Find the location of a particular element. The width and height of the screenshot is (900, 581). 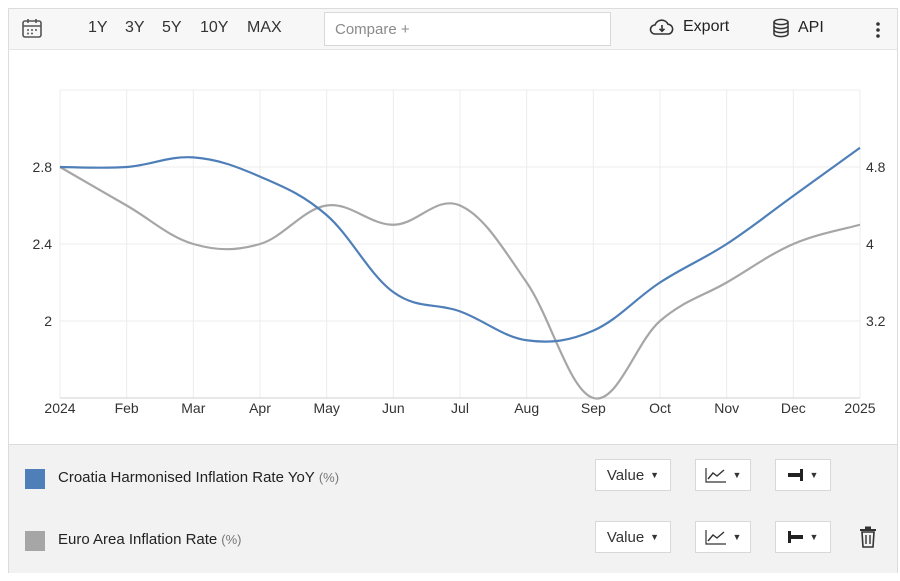

x-tick-label: 2024 is located at coordinates (59, 408).